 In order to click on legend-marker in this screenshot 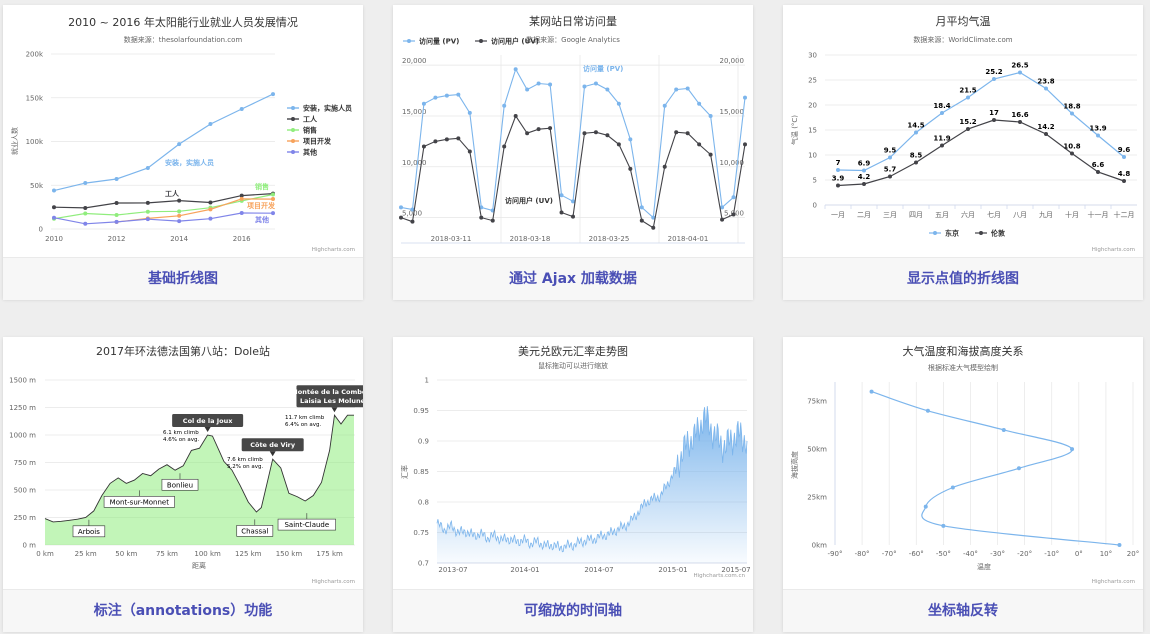, I will do `click(293, 108)`.